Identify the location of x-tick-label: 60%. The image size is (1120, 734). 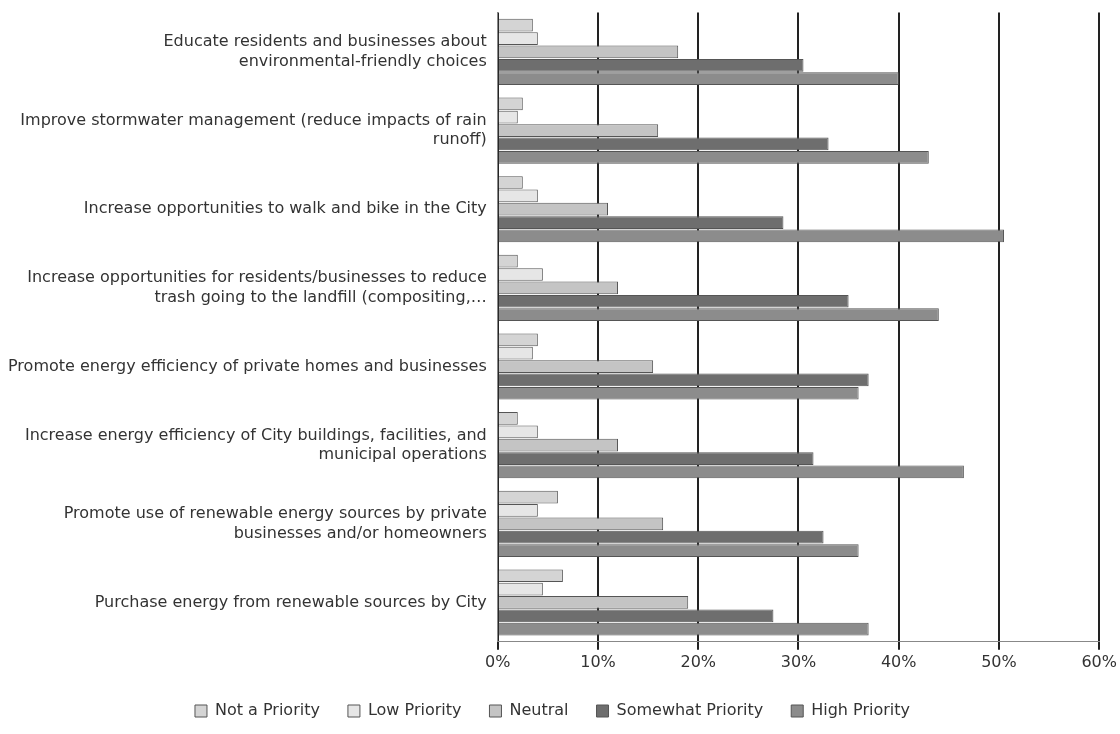
(1099, 661).